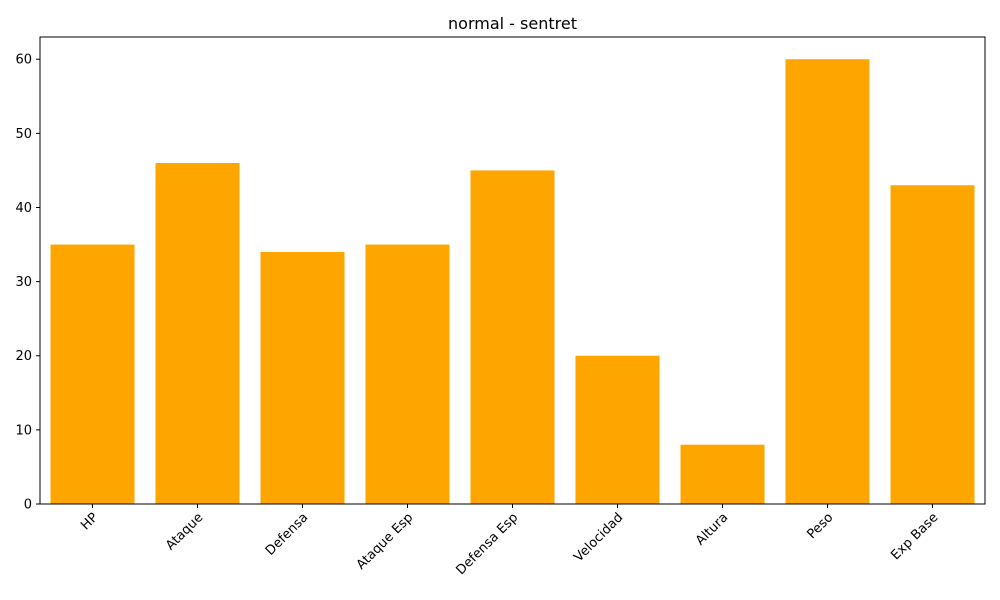  What do you see at coordinates (184, 531) in the screenshot?
I see `x-tick-label: Ataque` at bounding box center [184, 531].